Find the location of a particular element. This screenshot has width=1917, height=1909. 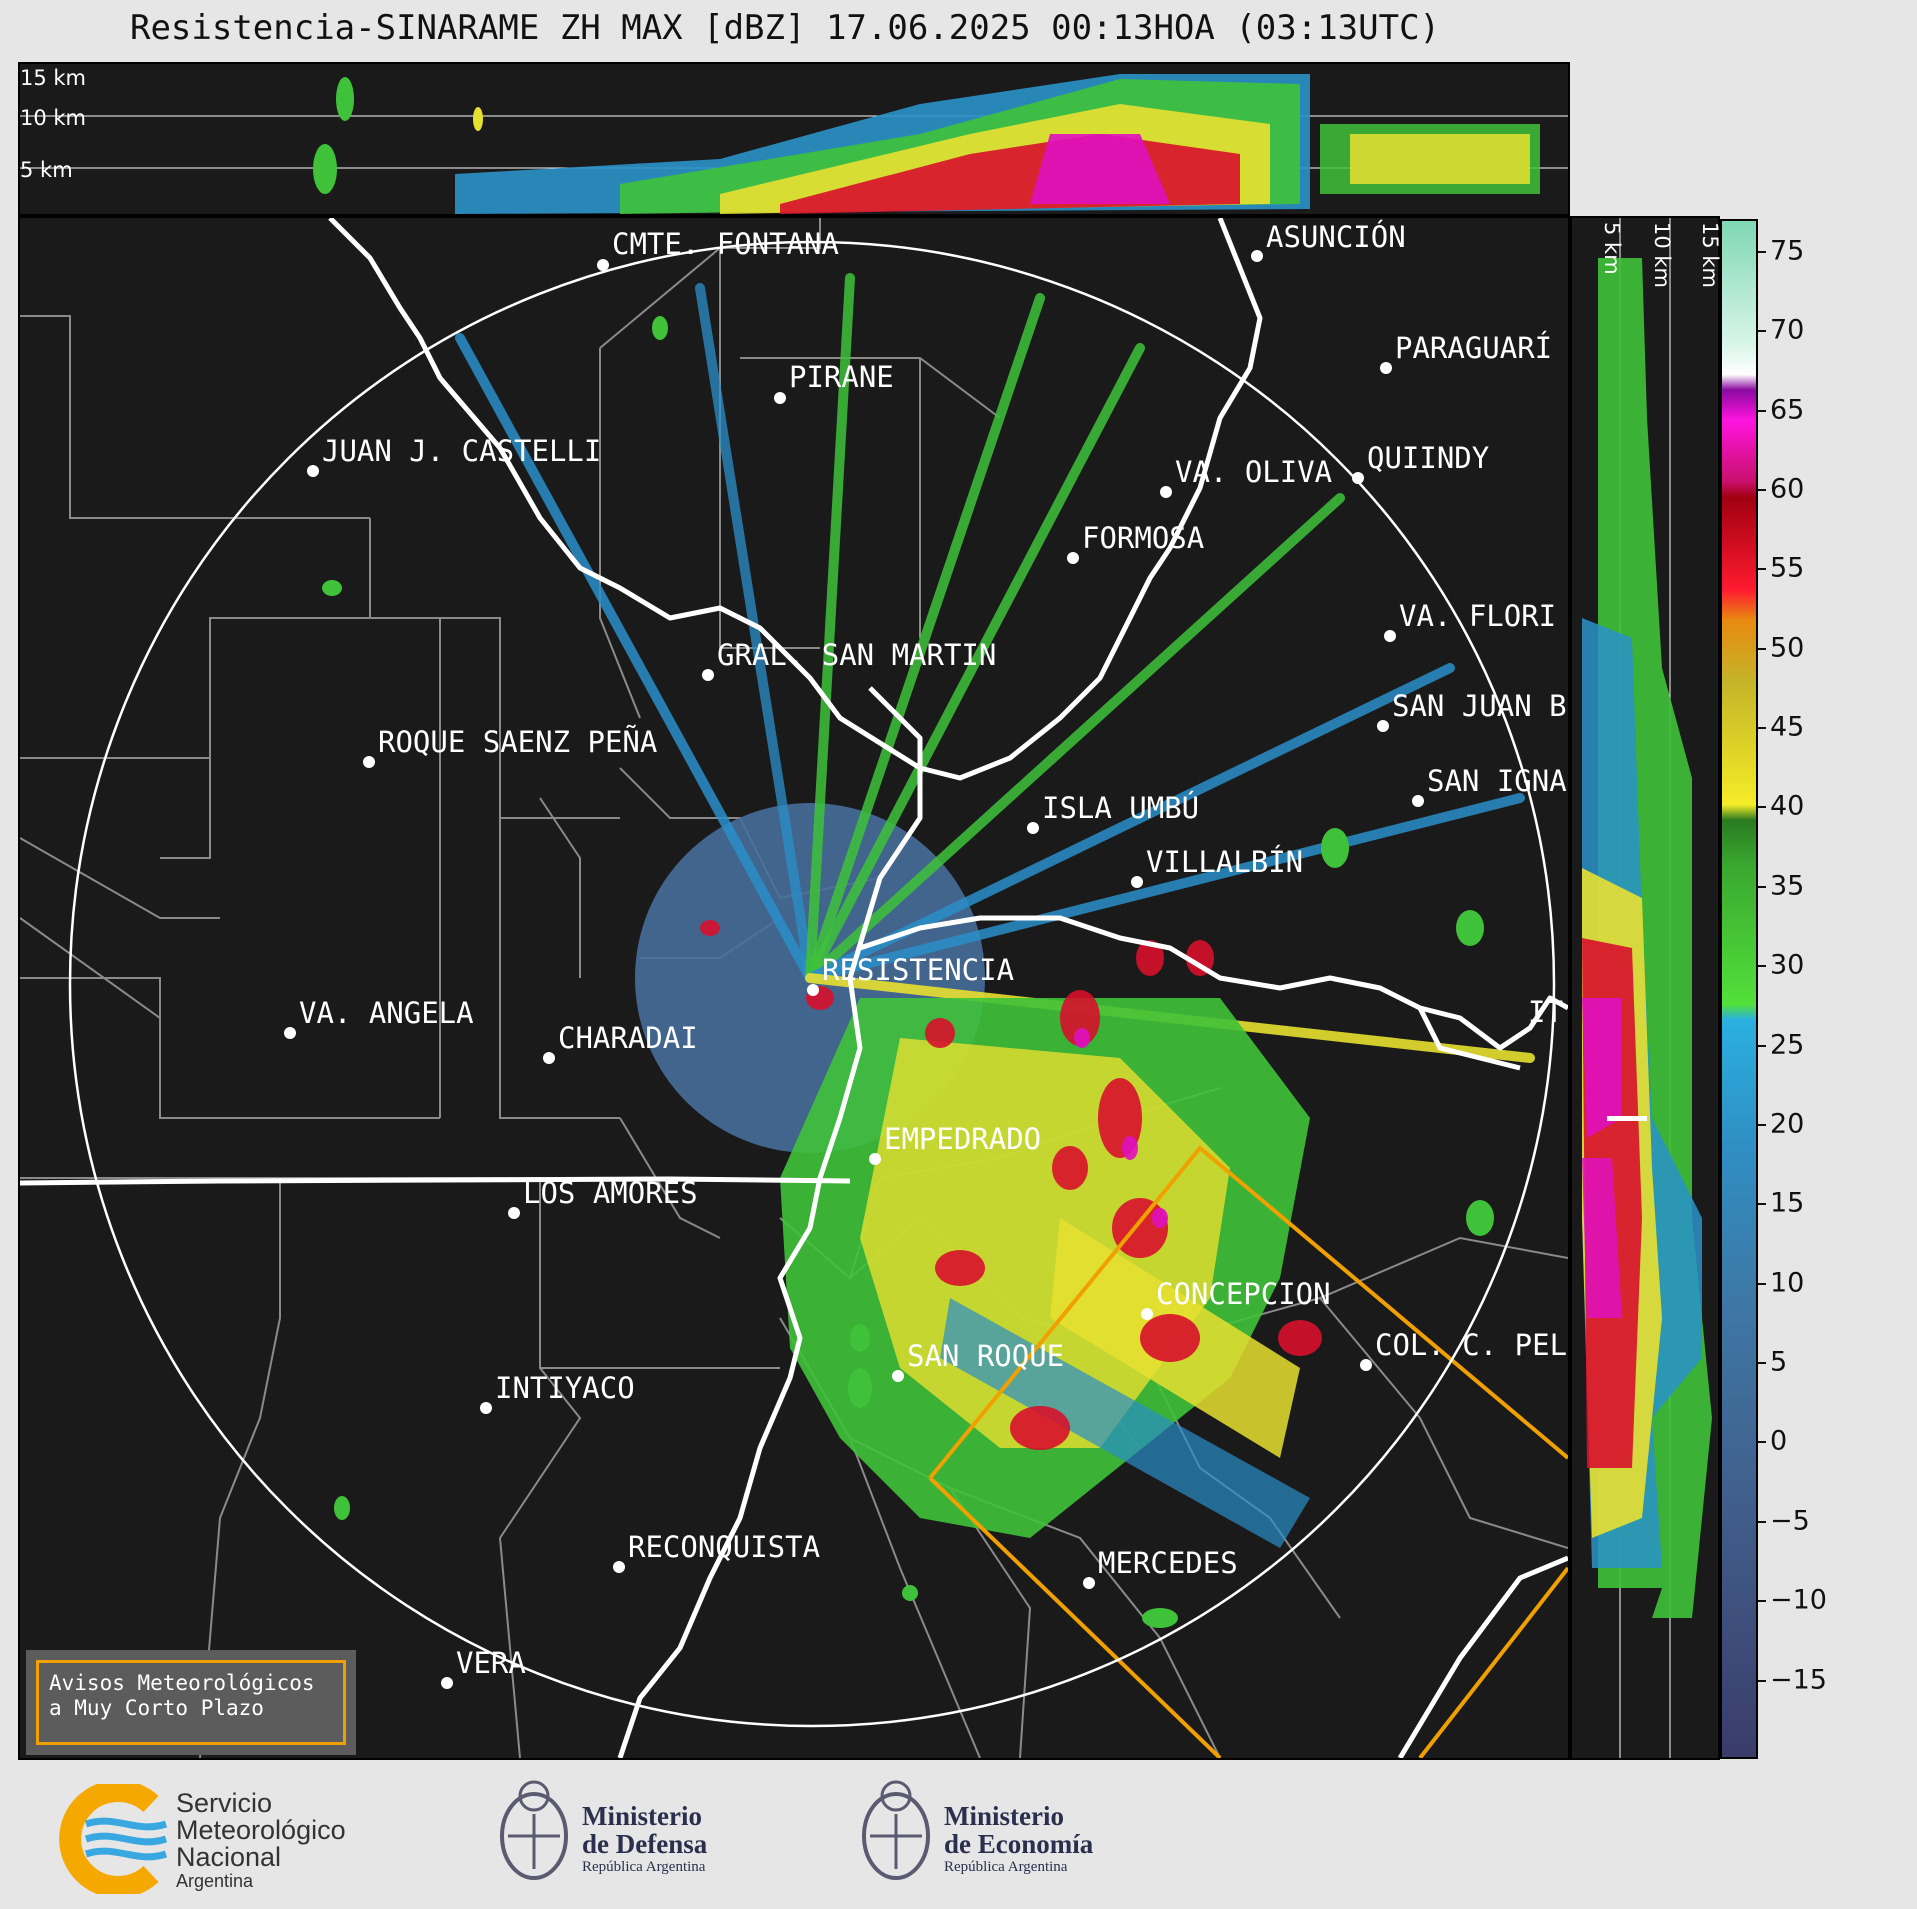

city-label: QUIINDY is located at coordinates (1428, 458).